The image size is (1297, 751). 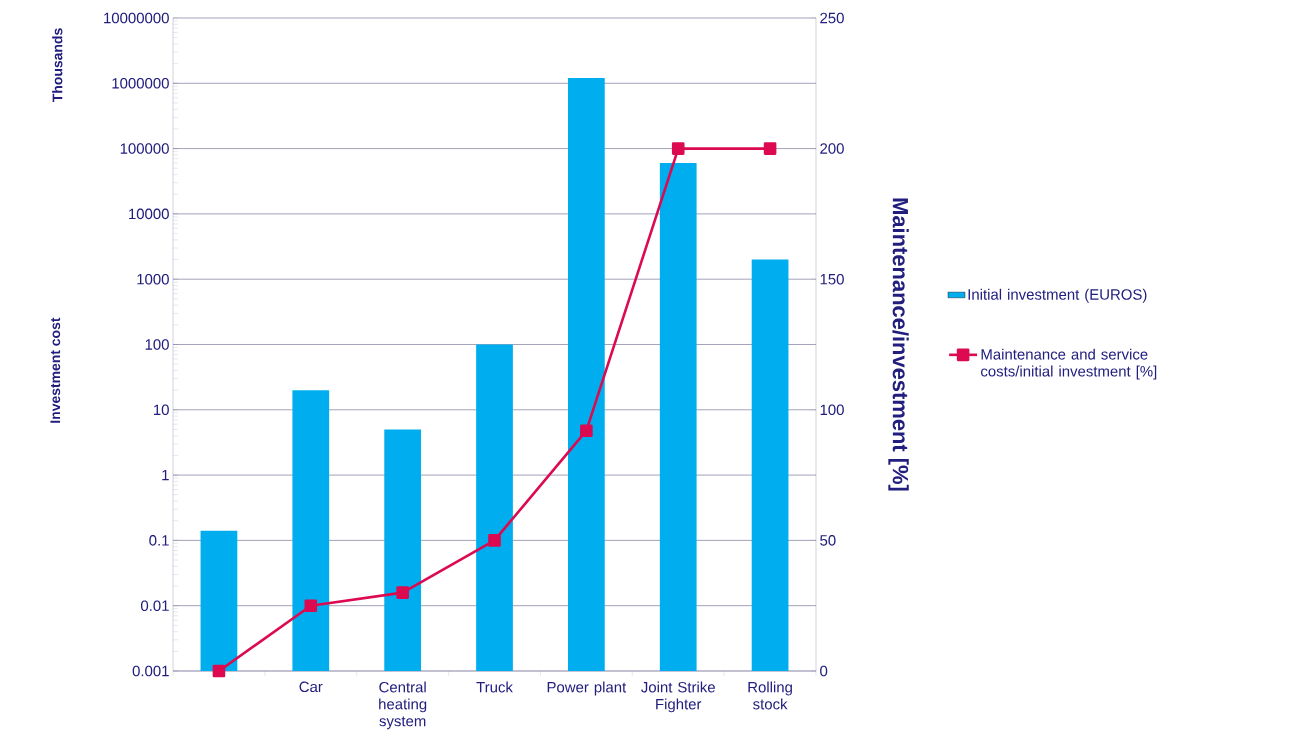 I want to click on legend-label: Maintenance and service costs/initial investment [%], so click(x=1069, y=364).